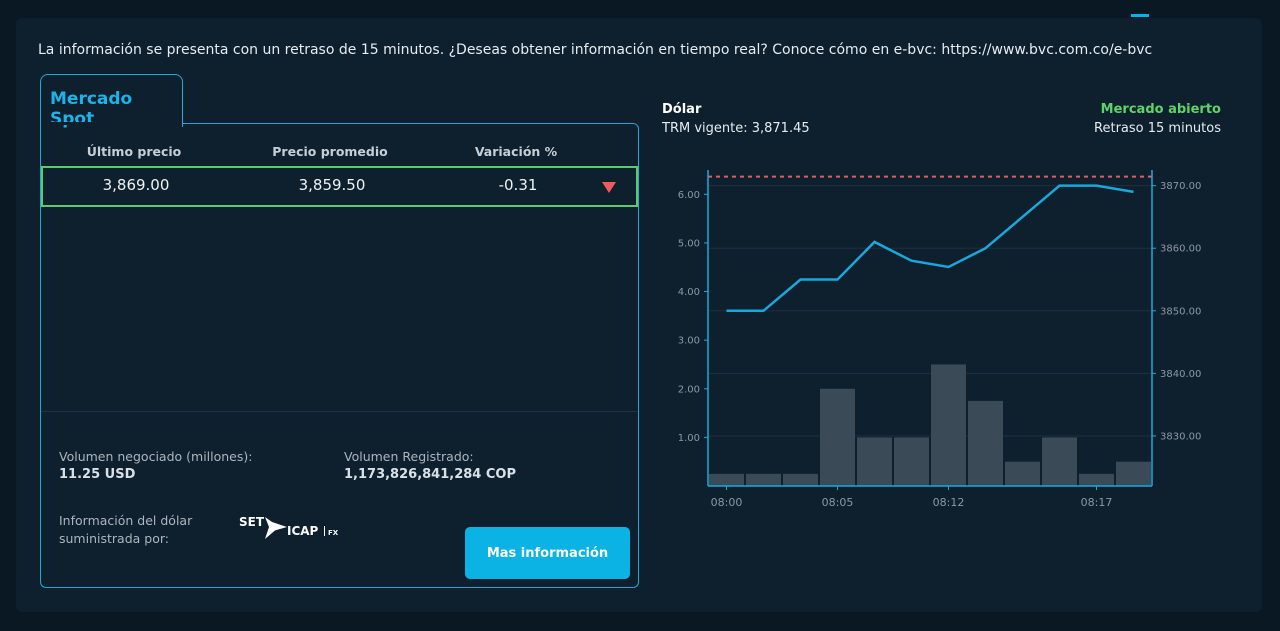  What do you see at coordinates (1180, 436) in the screenshot?
I see `right-tick-label: 3830.00` at bounding box center [1180, 436].